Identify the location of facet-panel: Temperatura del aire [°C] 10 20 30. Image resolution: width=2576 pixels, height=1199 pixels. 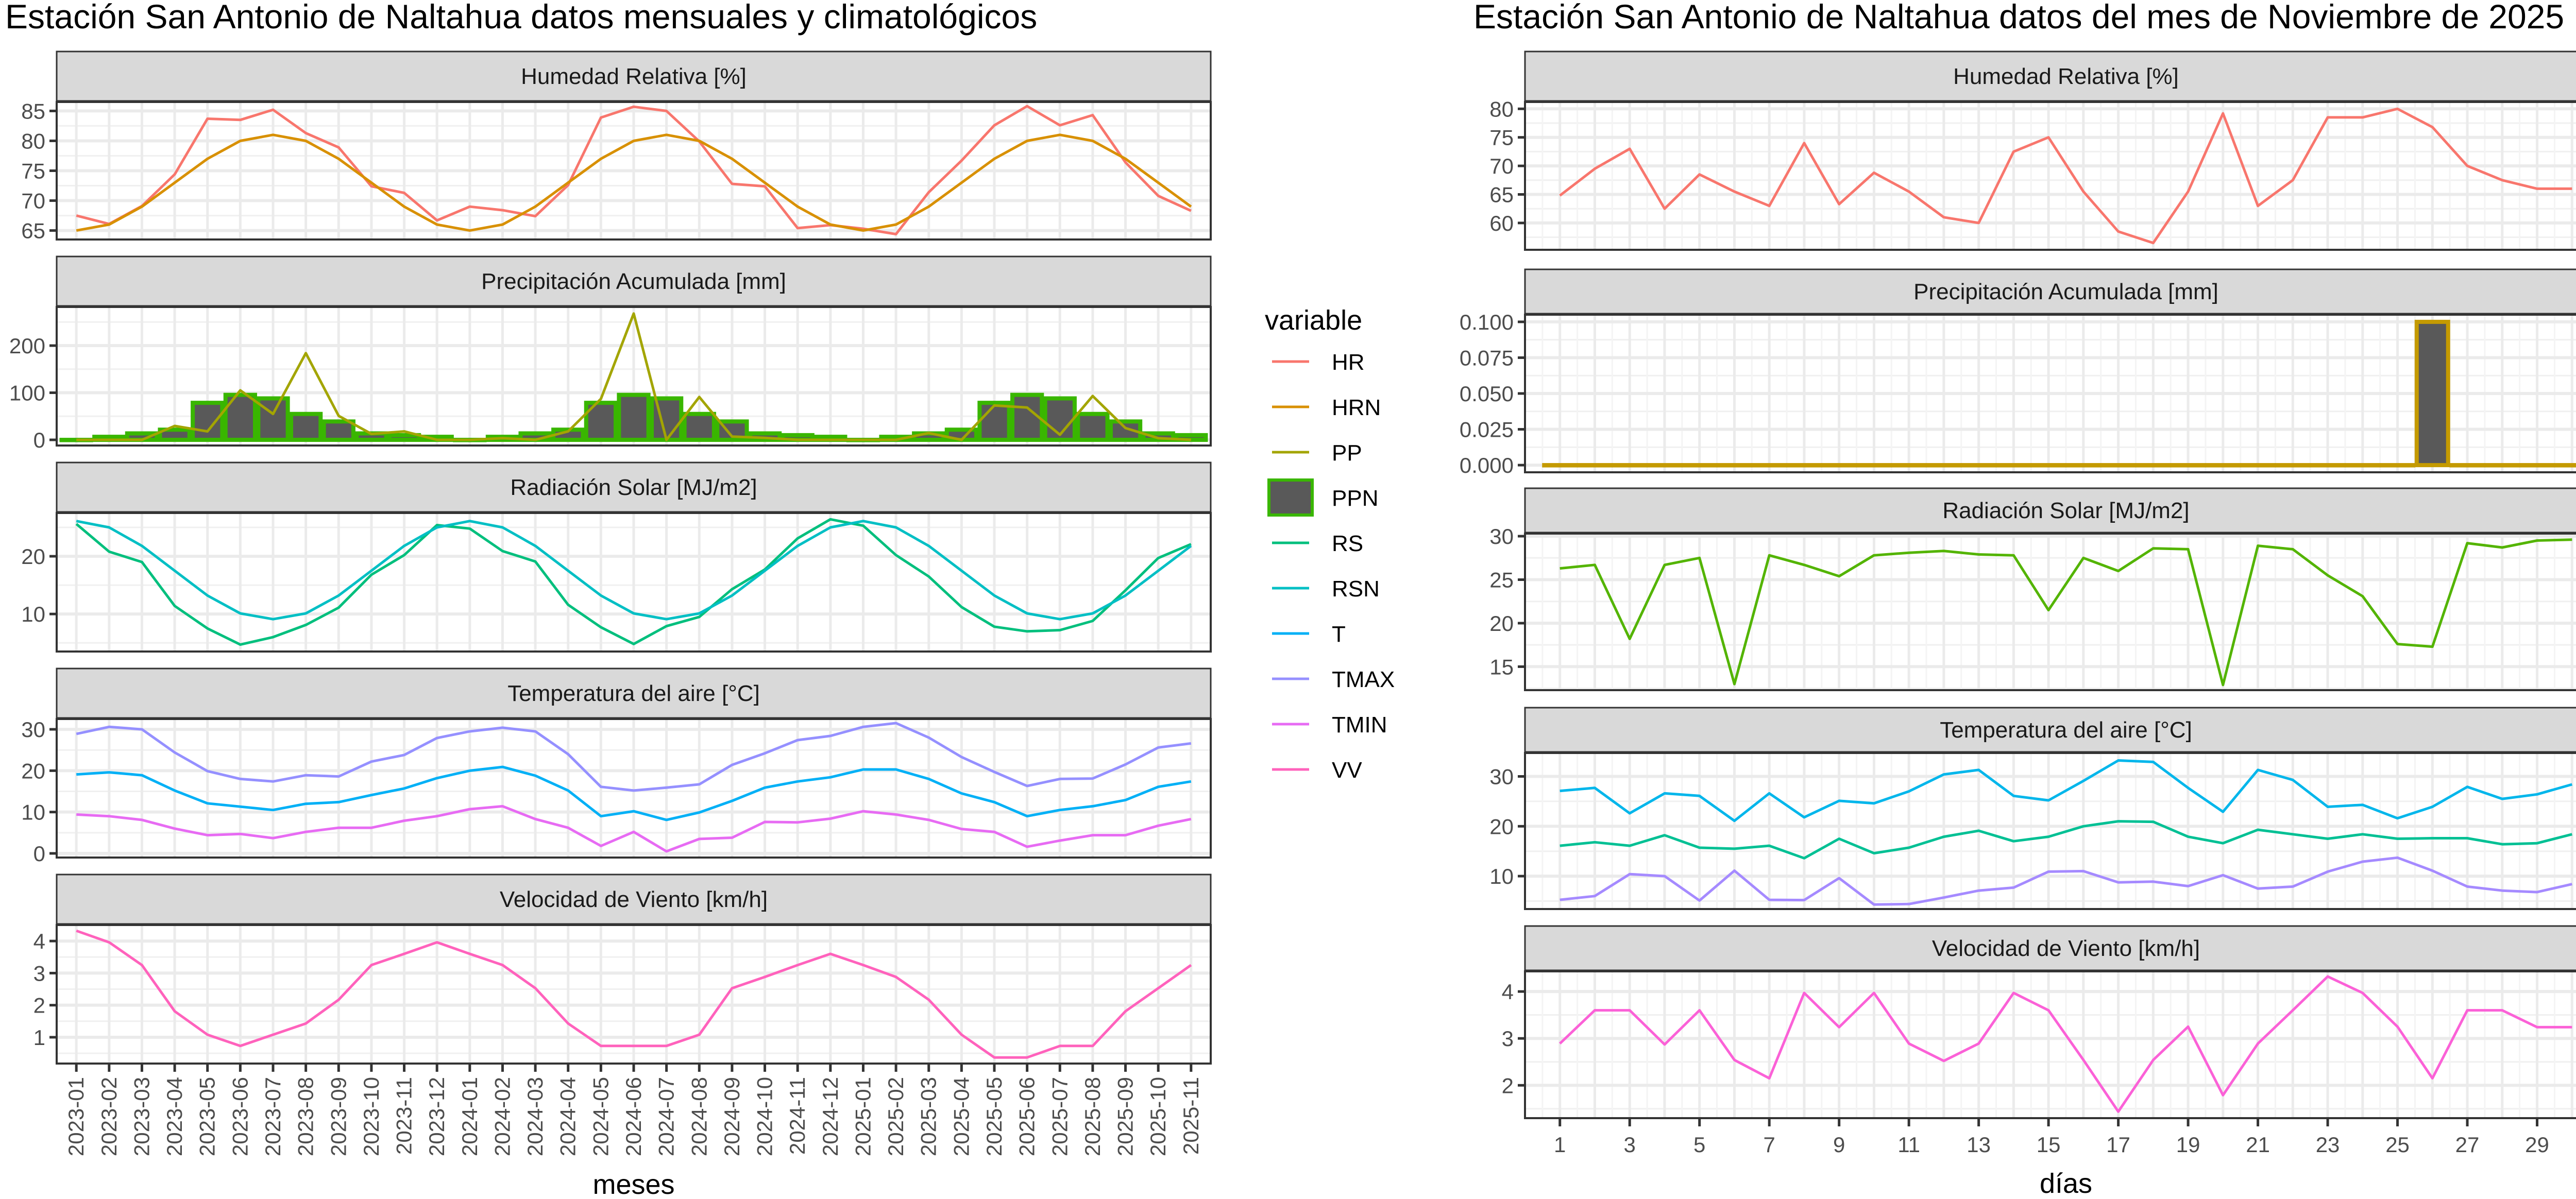
(2032, 808).